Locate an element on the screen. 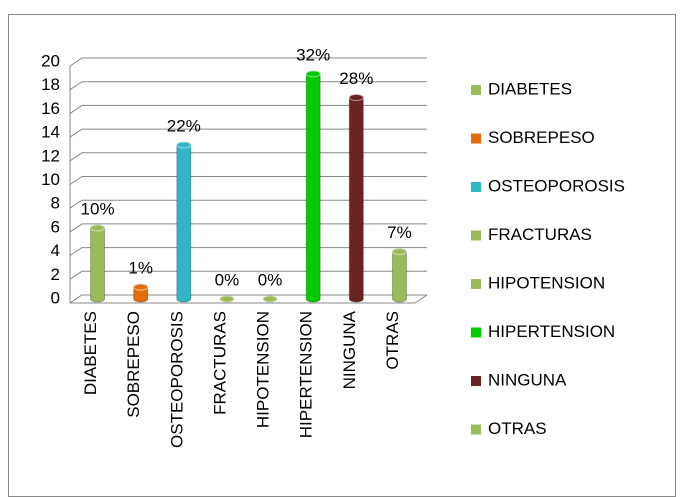  y-tick-label: 10 is located at coordinates (50, 179).